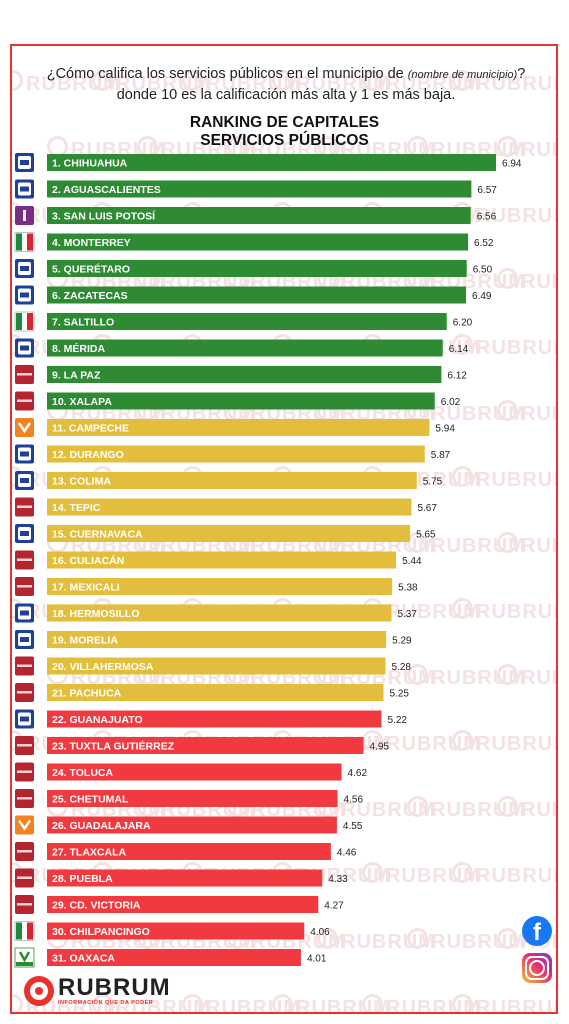  I want to click on bar-category-label: 9. LA PAZ, so click(76, 376).